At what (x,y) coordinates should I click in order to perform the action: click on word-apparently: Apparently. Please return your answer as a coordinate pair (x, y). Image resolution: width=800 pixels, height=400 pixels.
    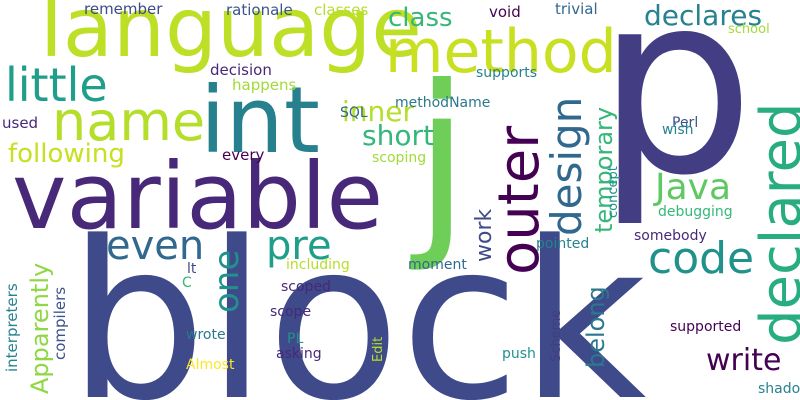
    Looking at the image, I should click on (40, 328).